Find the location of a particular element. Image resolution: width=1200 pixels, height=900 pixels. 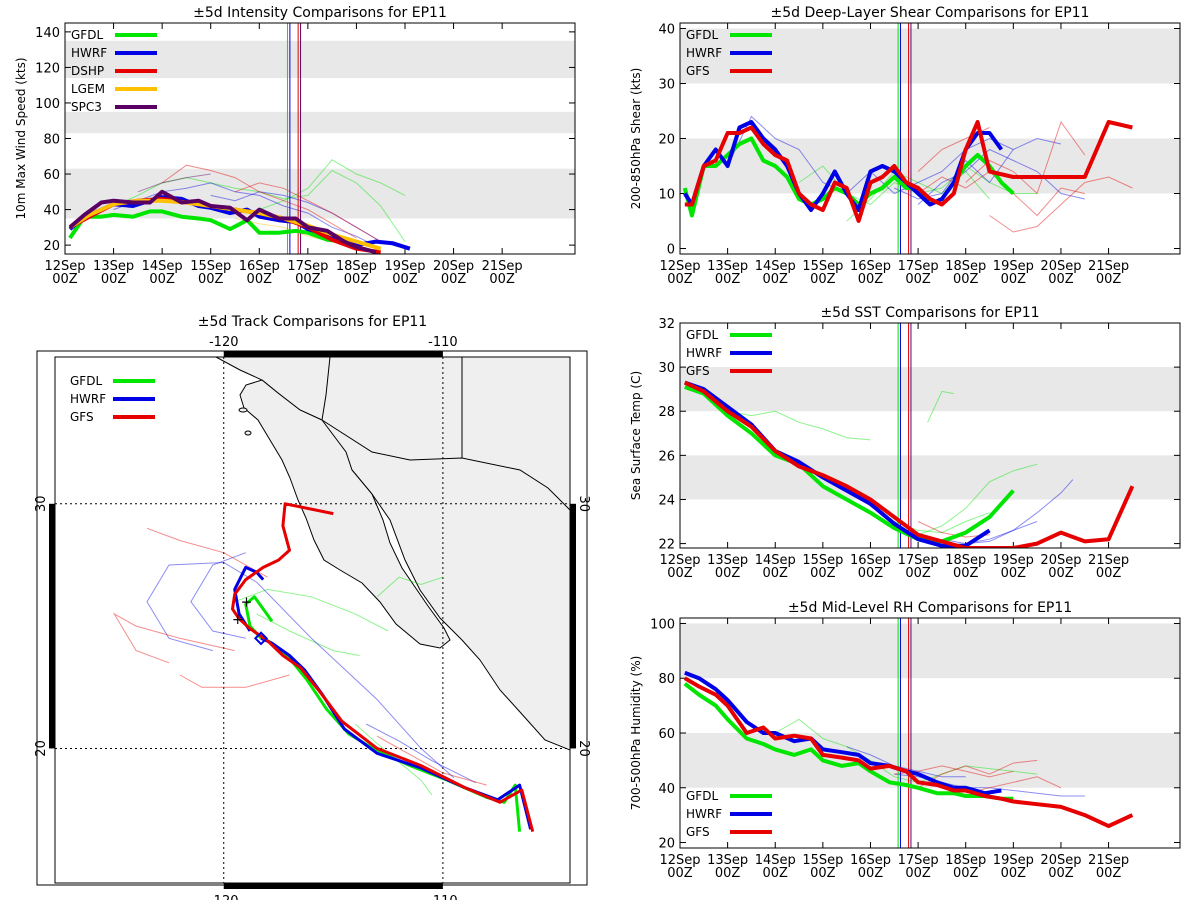

land-baja-peninsula is located at coordinates (345, 514).